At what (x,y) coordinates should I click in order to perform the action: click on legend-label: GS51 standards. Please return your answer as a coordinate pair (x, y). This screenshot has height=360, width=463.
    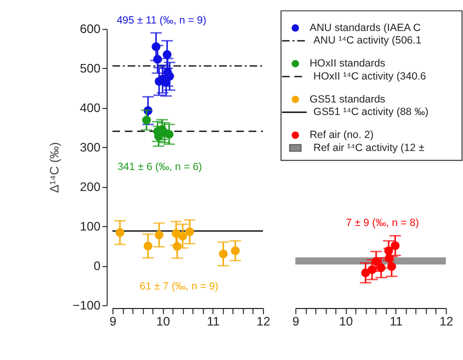
    Looking at the image, I should click on (348, 100).